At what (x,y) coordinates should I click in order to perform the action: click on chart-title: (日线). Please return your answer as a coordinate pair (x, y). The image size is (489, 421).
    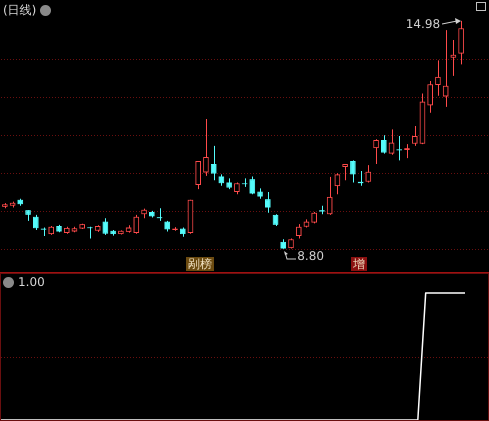
    Looking at the image, I should click on (19, 10).